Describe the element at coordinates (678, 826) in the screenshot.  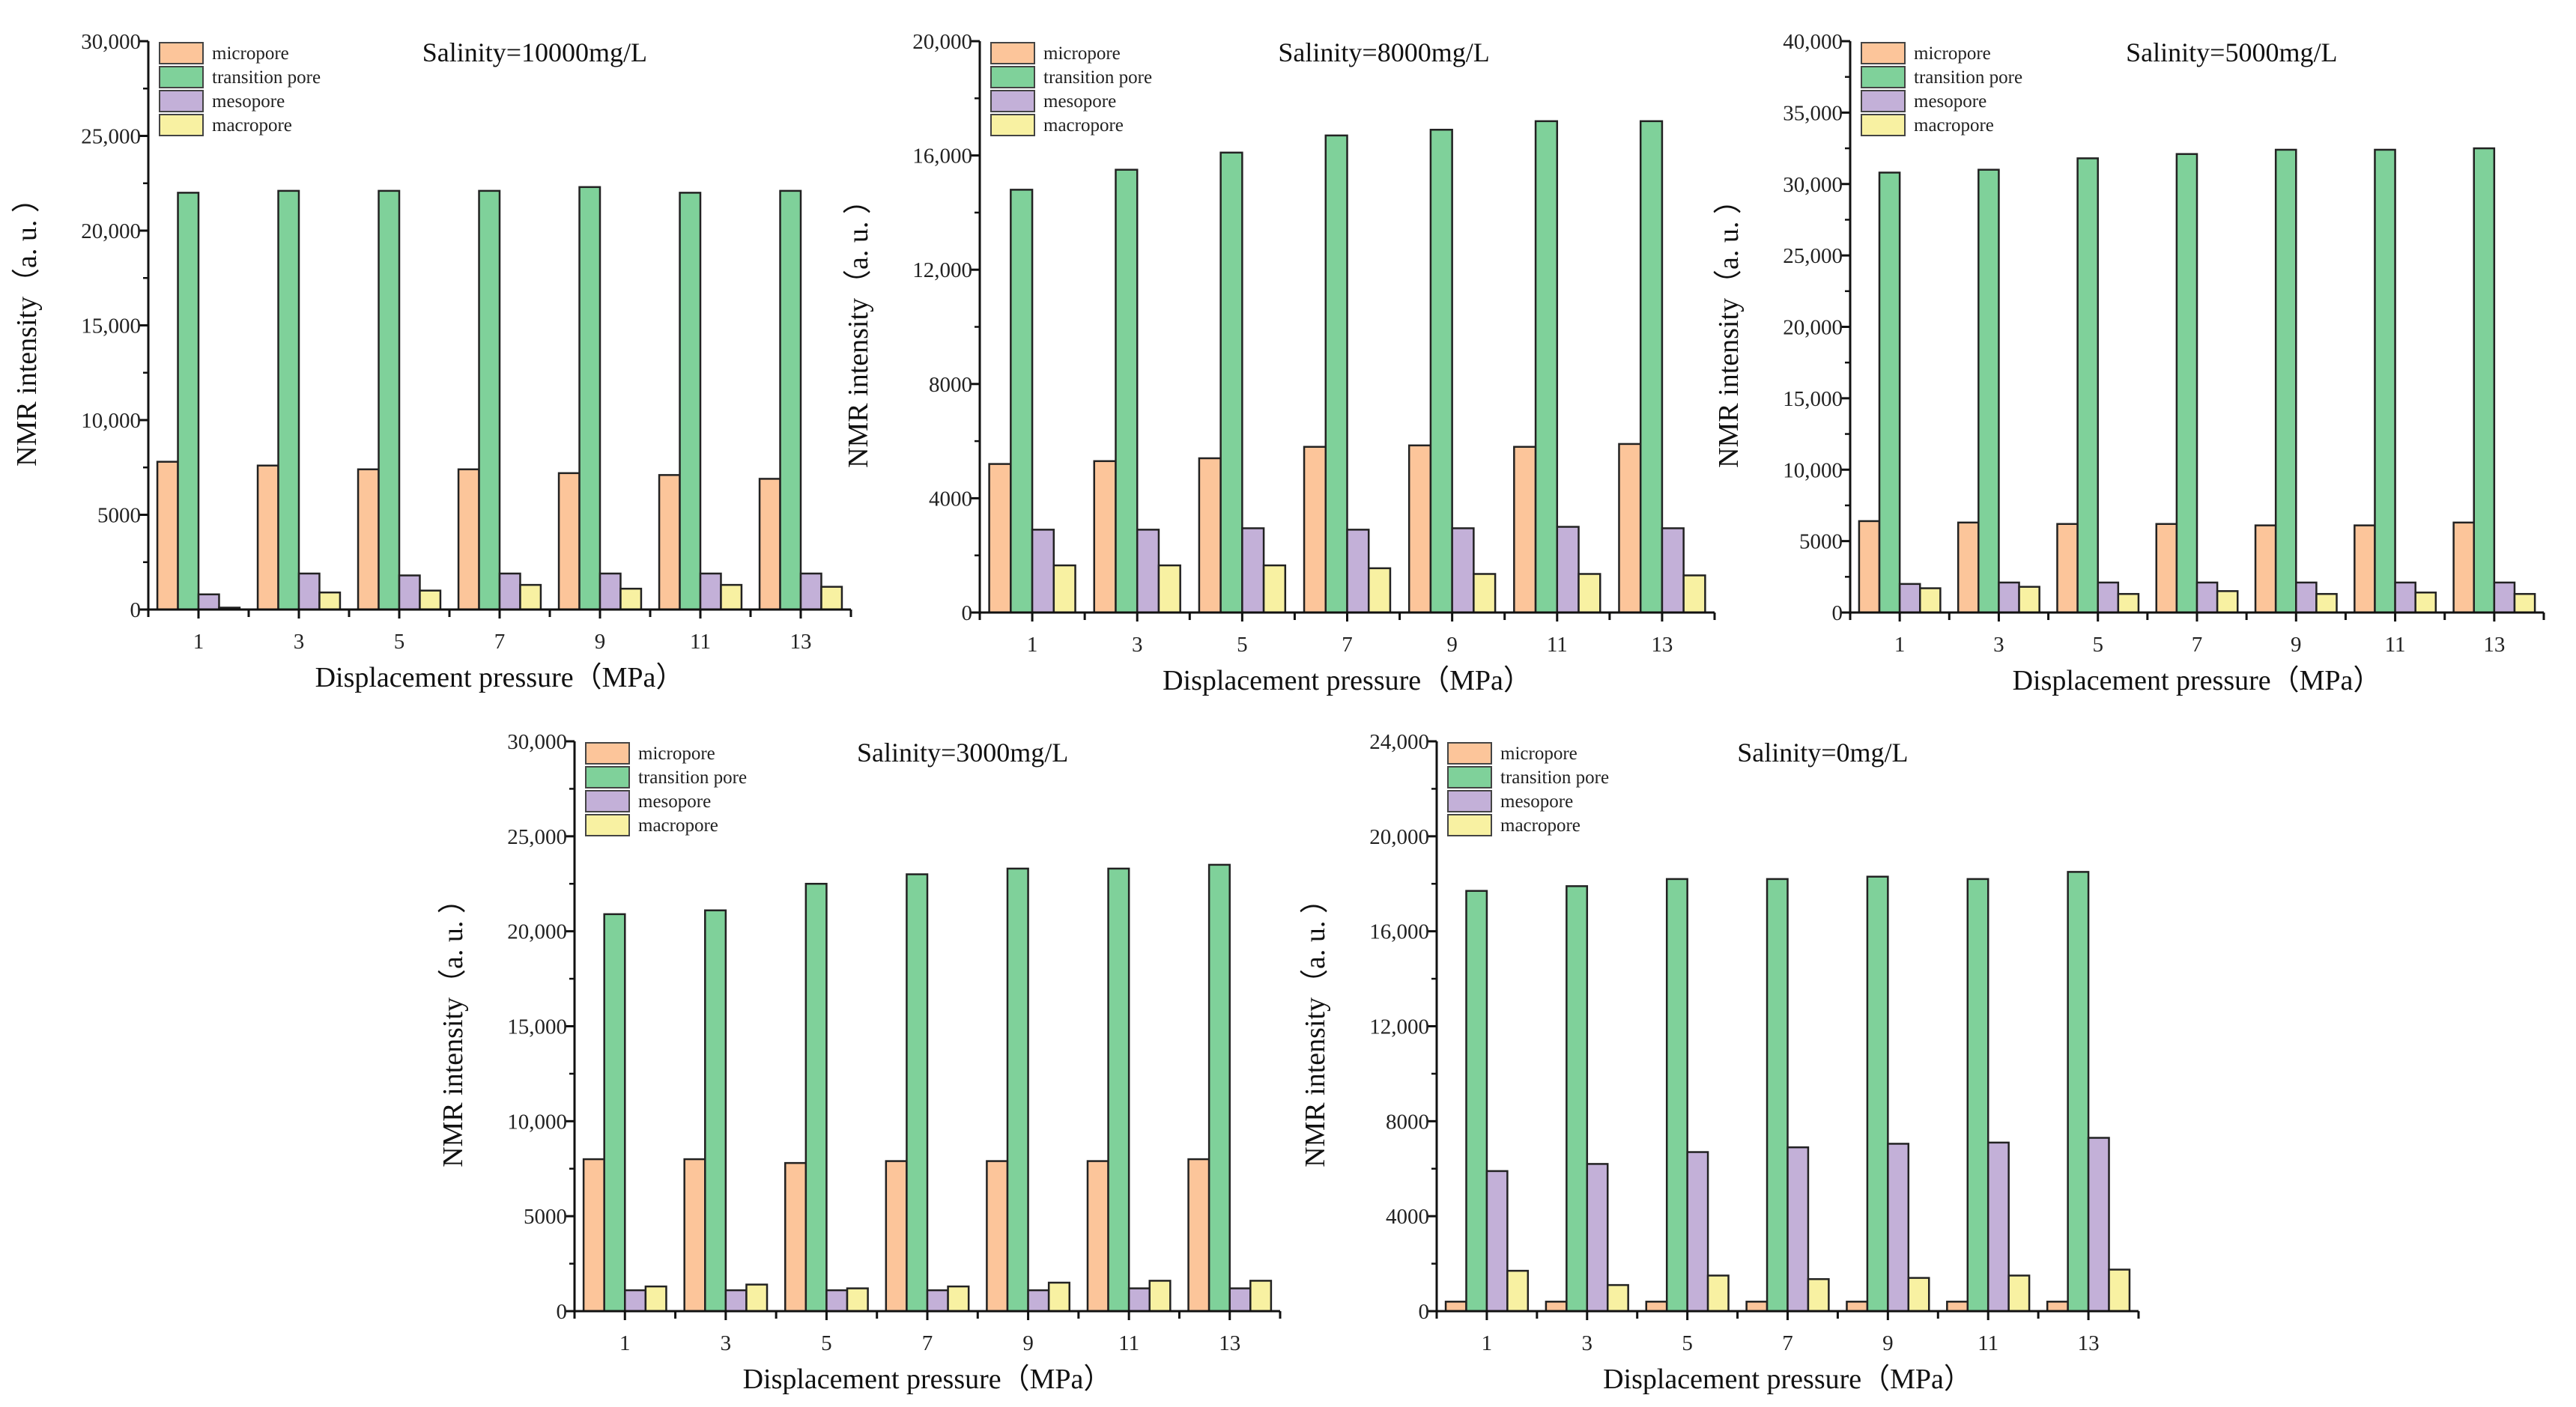
I see `legend-label: macropore` at that location.